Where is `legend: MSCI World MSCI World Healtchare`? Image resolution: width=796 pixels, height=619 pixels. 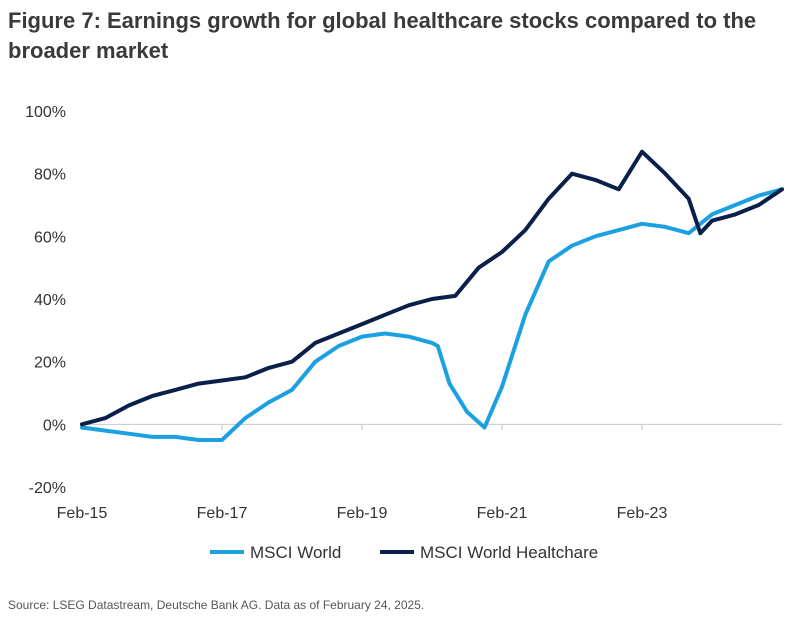
legend: MSCI World MSCI World Healtchare is located at coordinates (404, 552).